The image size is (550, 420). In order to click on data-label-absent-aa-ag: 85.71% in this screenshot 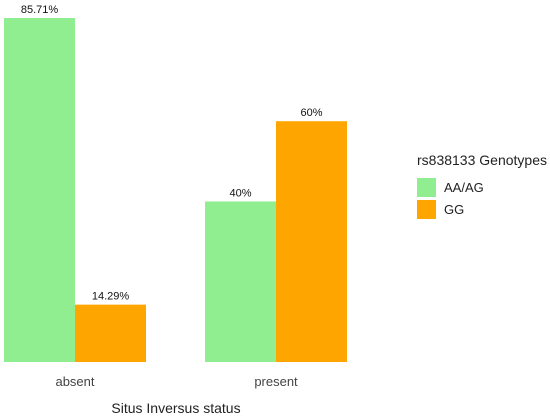, I will do `click(40, 10)`.